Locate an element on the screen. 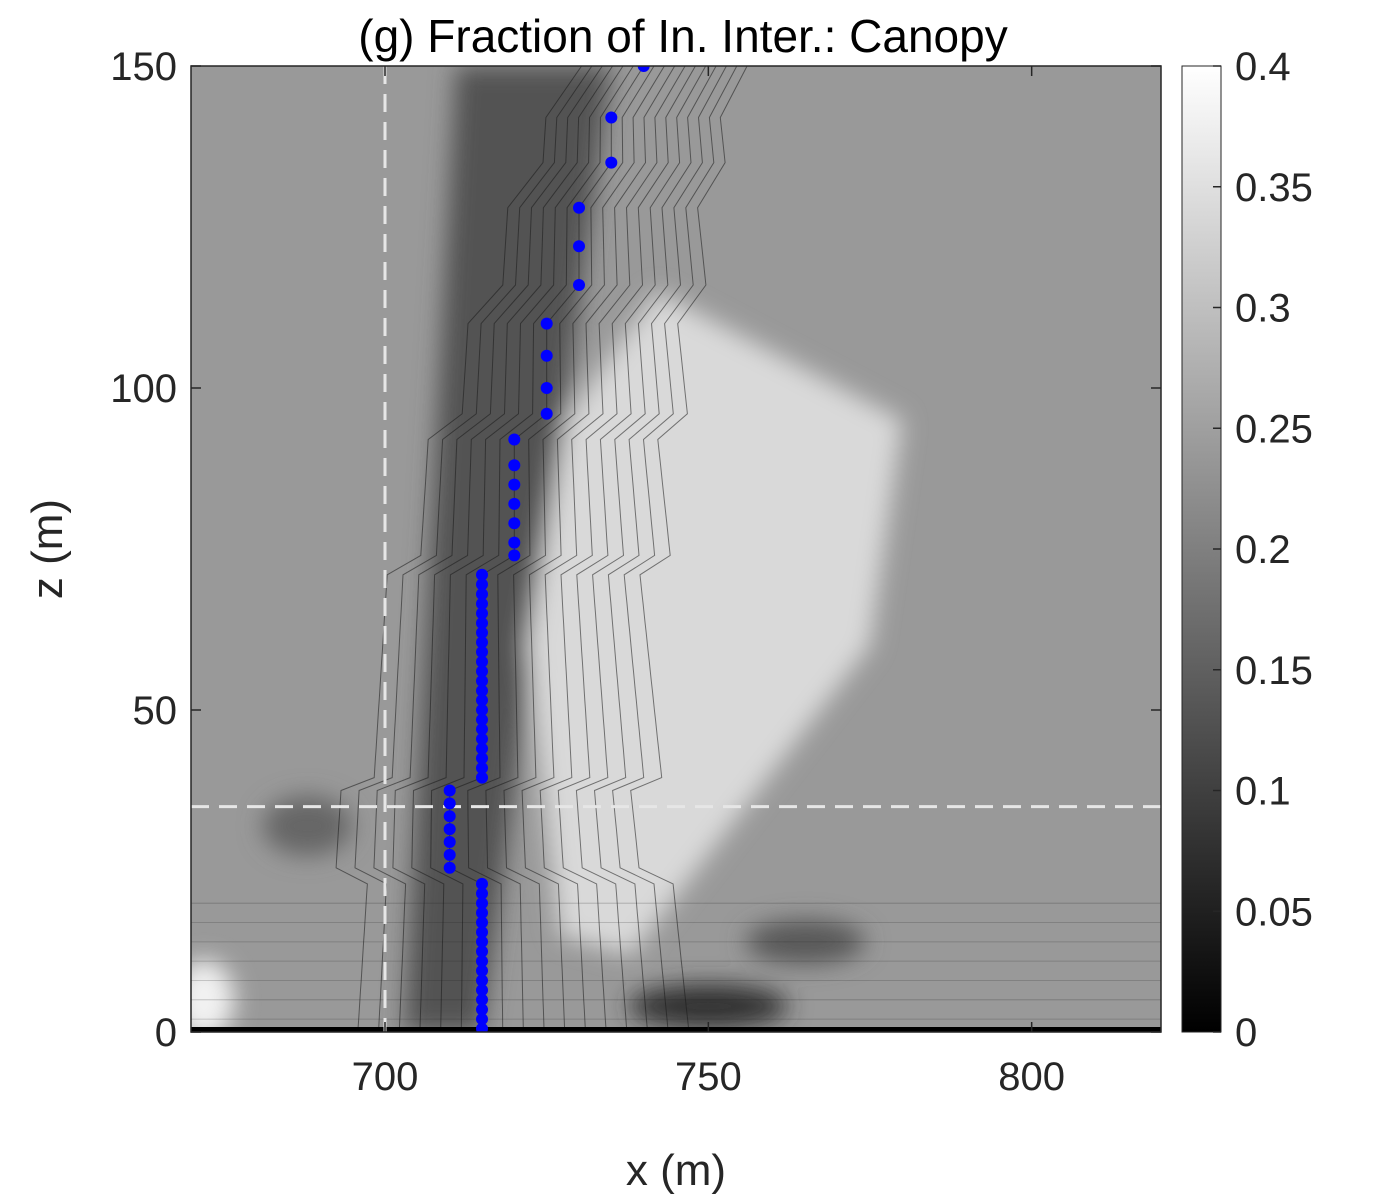 The height and width of the screenshot is (1201, 1385). colorbar-ticks: 0 0.05 0.1 0.15 0.2 0.25 0.3 0.35 0.4 is located at coordinates (1263, 550).